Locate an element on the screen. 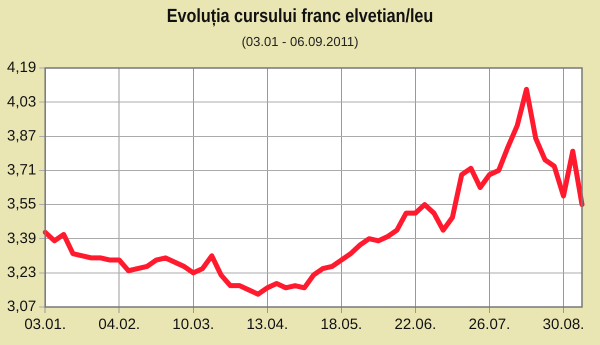  x-tick-label: 30.08. is located at coordinates (563, 325).